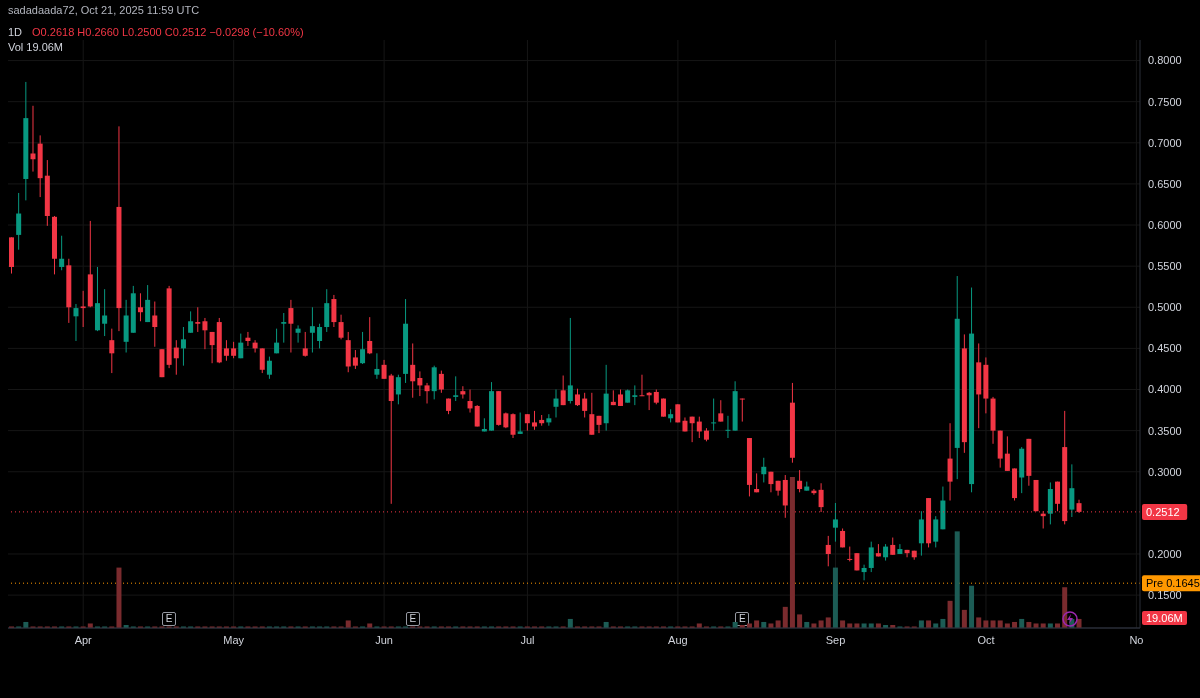 Image resolution: width=1200 pixels, height=698 pixels. What do you see at coordinates (1165, 101) in the screenshot?
I see `y-tick-label: 0.7500` at bounding box center [1165, 101].